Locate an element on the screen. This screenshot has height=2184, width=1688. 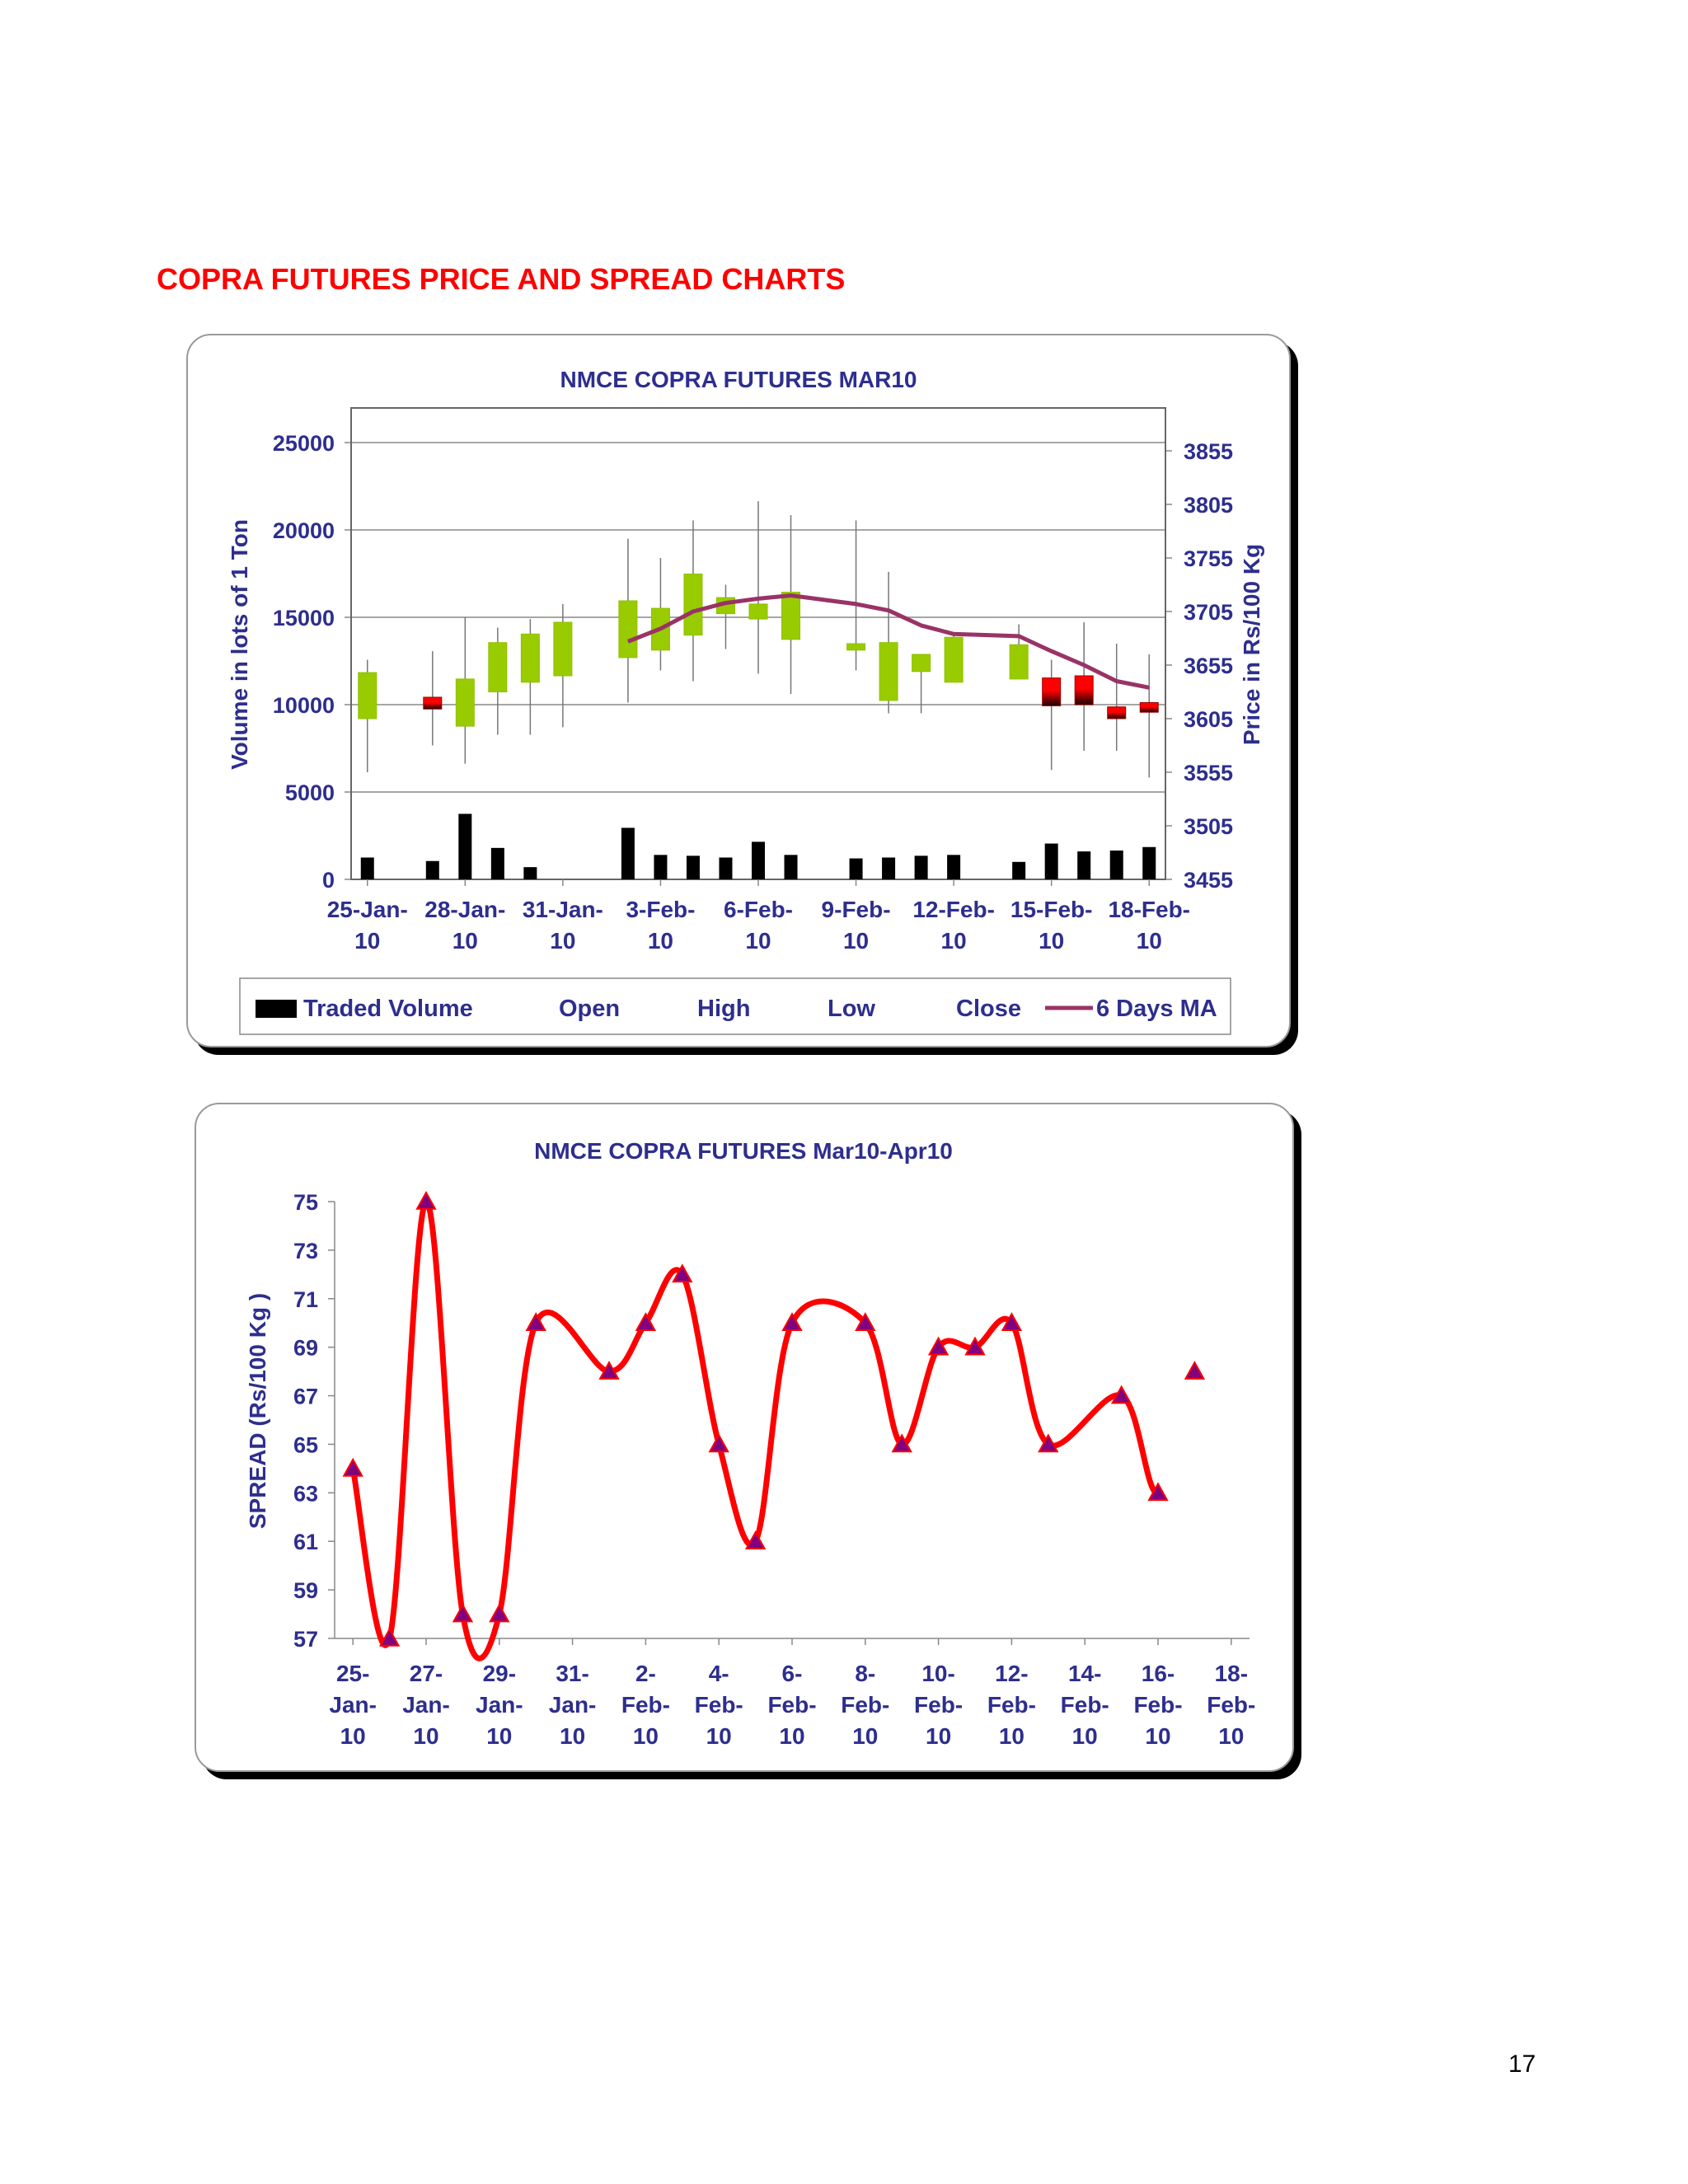
y-tick-label: 75 is located at coordinates (305, 1202).